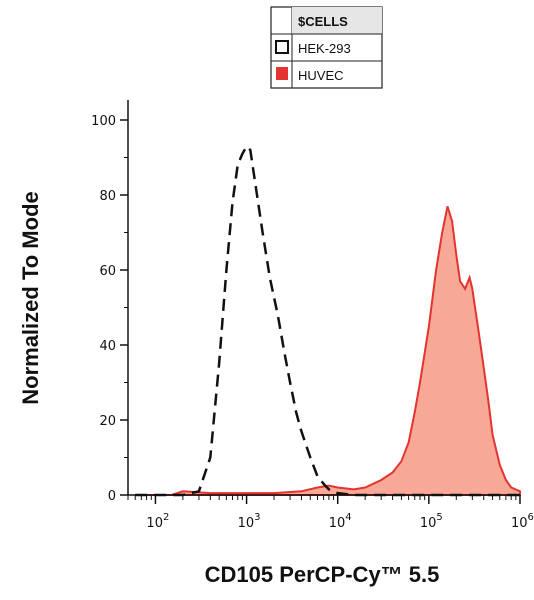 This screenshot has height=600, width=534. I want to click on legend: $CELLS HEK-293 HUVEC, so click(326, 47).